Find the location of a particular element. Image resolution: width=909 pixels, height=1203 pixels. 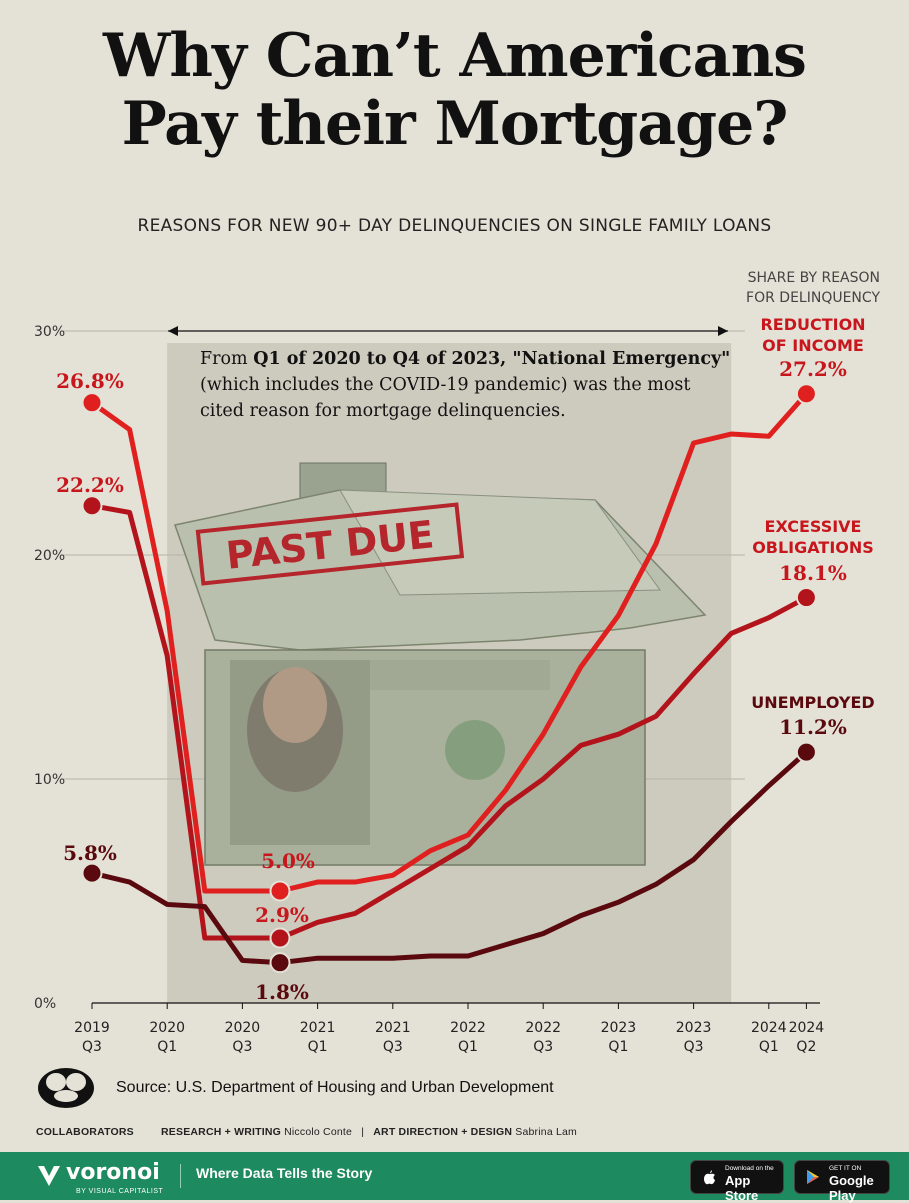

series-line-unemployed is located at coordinates (449, 857).